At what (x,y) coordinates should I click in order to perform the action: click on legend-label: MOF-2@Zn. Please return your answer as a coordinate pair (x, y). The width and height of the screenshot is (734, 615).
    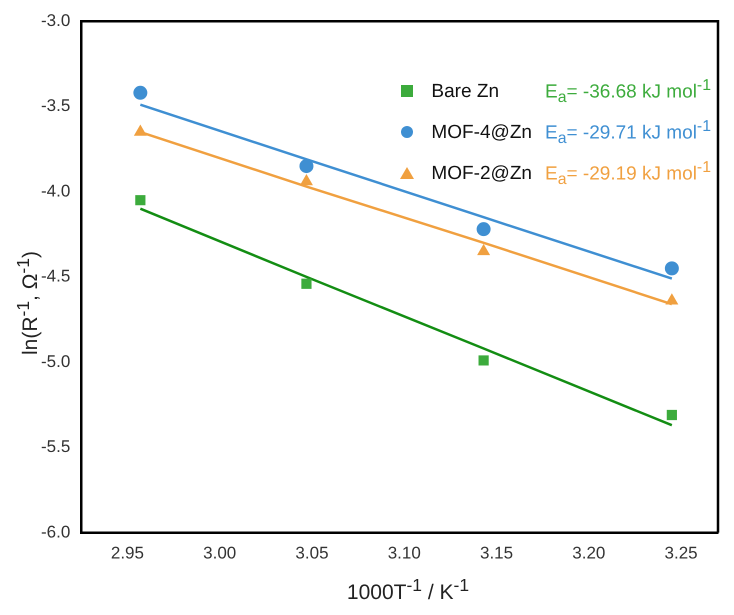
    Looking at the image, I should click on (481, 174).